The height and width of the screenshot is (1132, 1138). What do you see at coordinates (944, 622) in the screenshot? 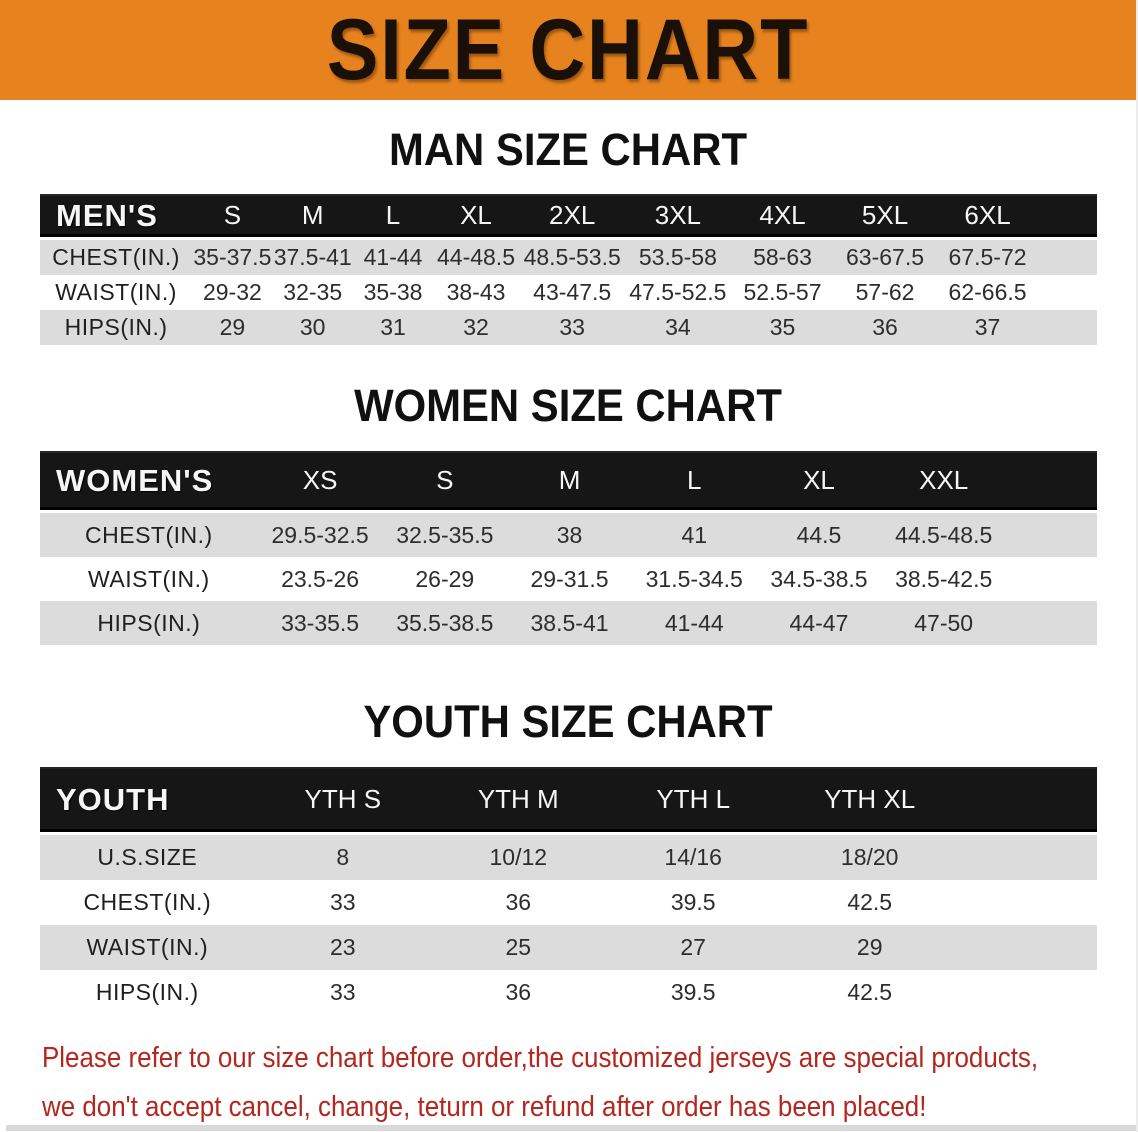
I see `size-value-cell: 47-50` at bounding box center [944, 622].